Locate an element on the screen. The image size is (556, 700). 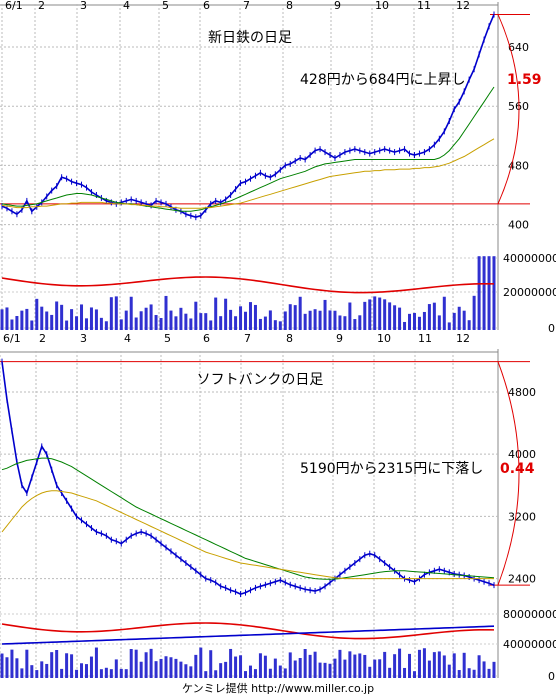
volume-ma-red is located at coordinates (248, 631).